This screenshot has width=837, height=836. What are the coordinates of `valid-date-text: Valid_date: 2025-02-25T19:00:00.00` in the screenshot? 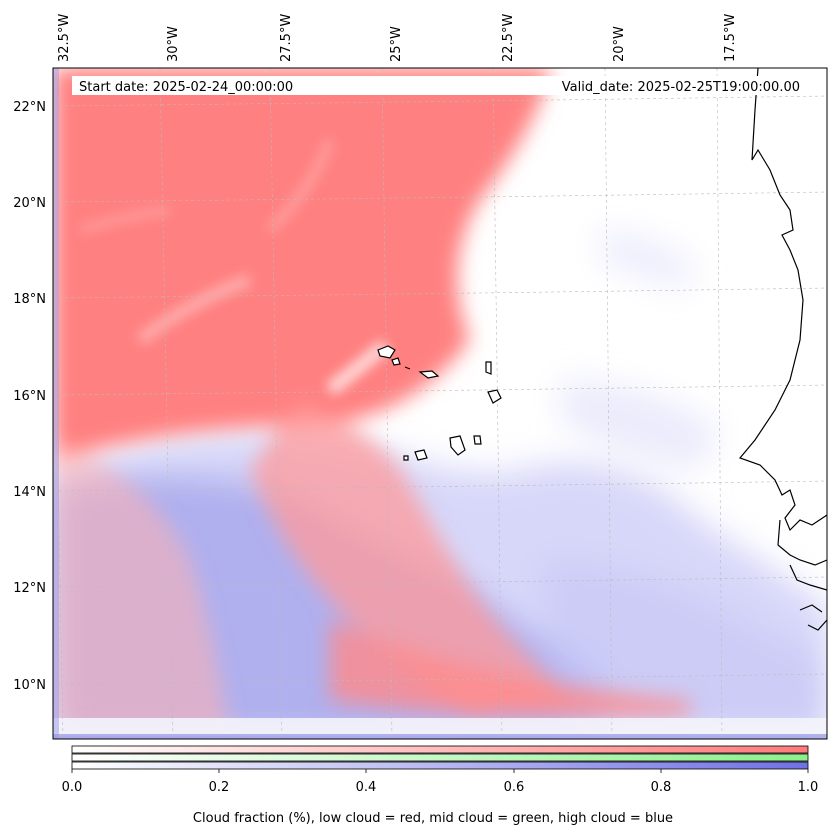 It's located at (681, 87).